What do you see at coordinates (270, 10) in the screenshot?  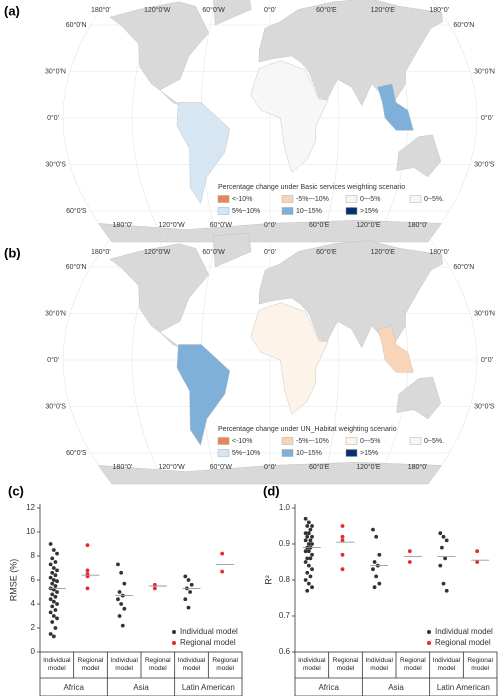 I see `lon-label: 0°0'` at bounding box center [270, 10].